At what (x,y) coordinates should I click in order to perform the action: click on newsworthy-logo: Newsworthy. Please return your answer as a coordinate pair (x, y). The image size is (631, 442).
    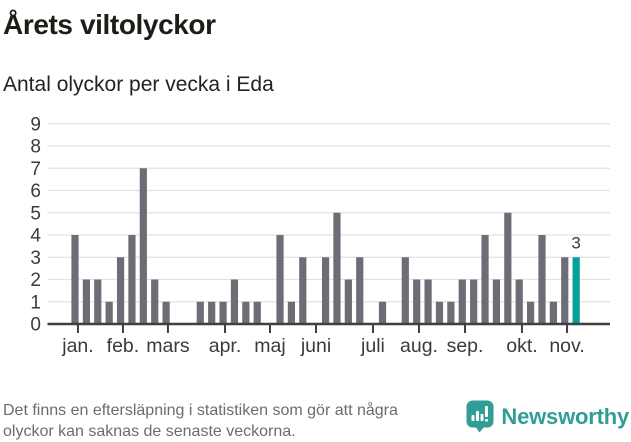
    Looking at the image, I should click on (547, 417).